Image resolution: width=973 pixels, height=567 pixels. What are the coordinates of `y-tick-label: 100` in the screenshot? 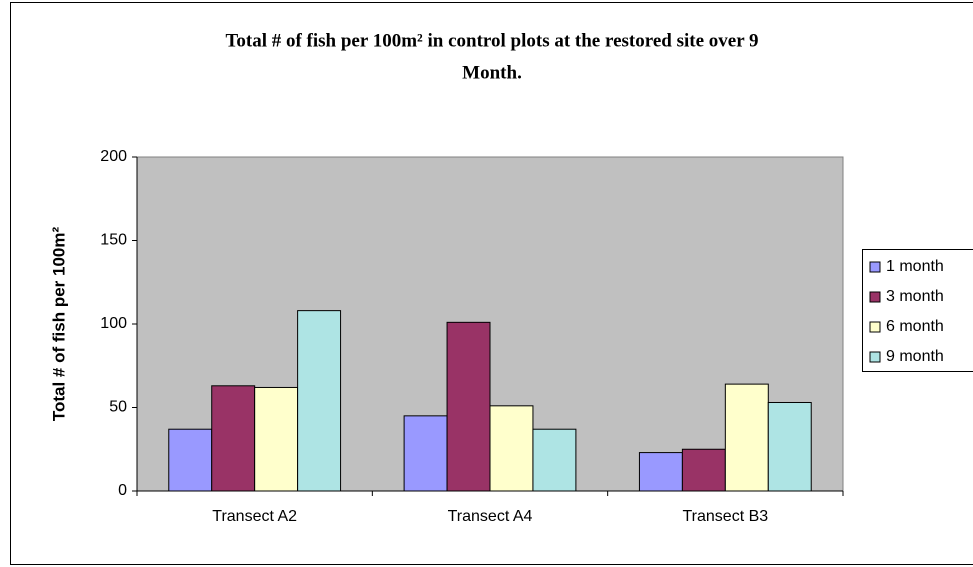 It's located at (113, 323).